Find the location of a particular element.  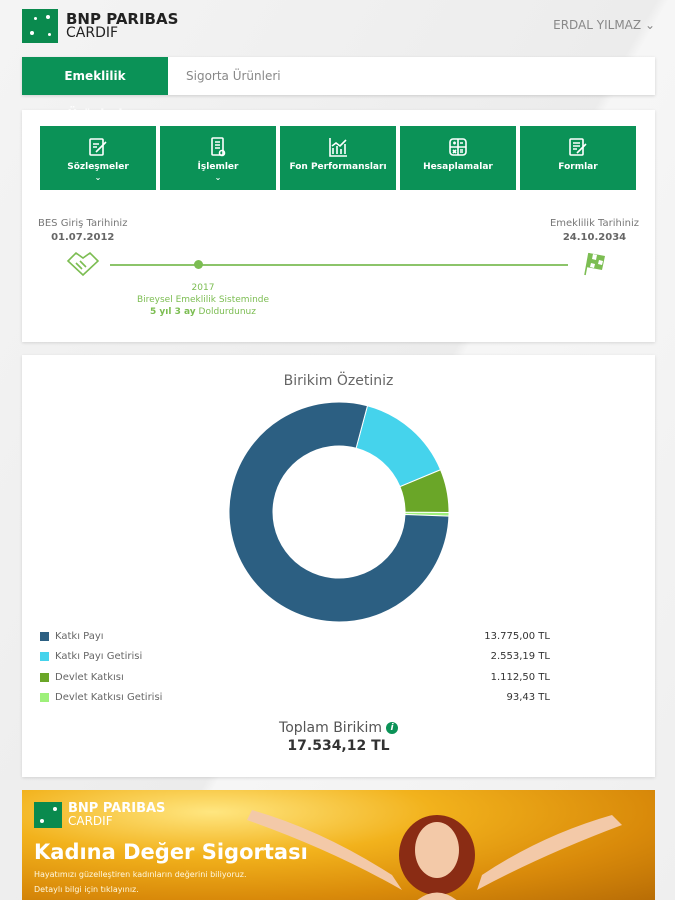

tile-sozlesmeler: Sözleşmeler ⌄ is located at coordinates (98, 158).